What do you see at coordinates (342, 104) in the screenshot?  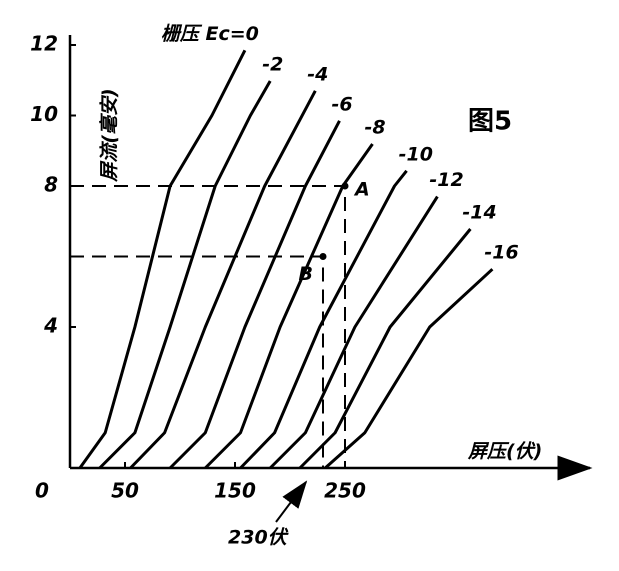 I see `legend-label: -6` at bounding box center [342, 104].